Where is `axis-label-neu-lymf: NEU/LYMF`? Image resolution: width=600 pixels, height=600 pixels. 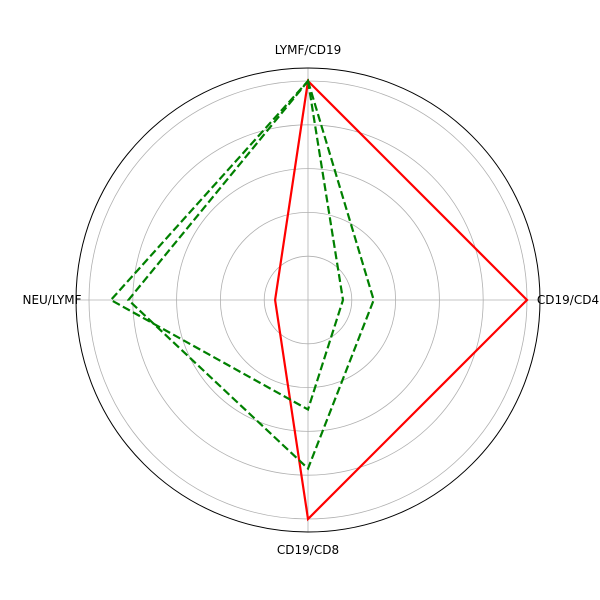 axis-label-neu-lymf: NEU/LYMF is located at coordinates (51, 300).